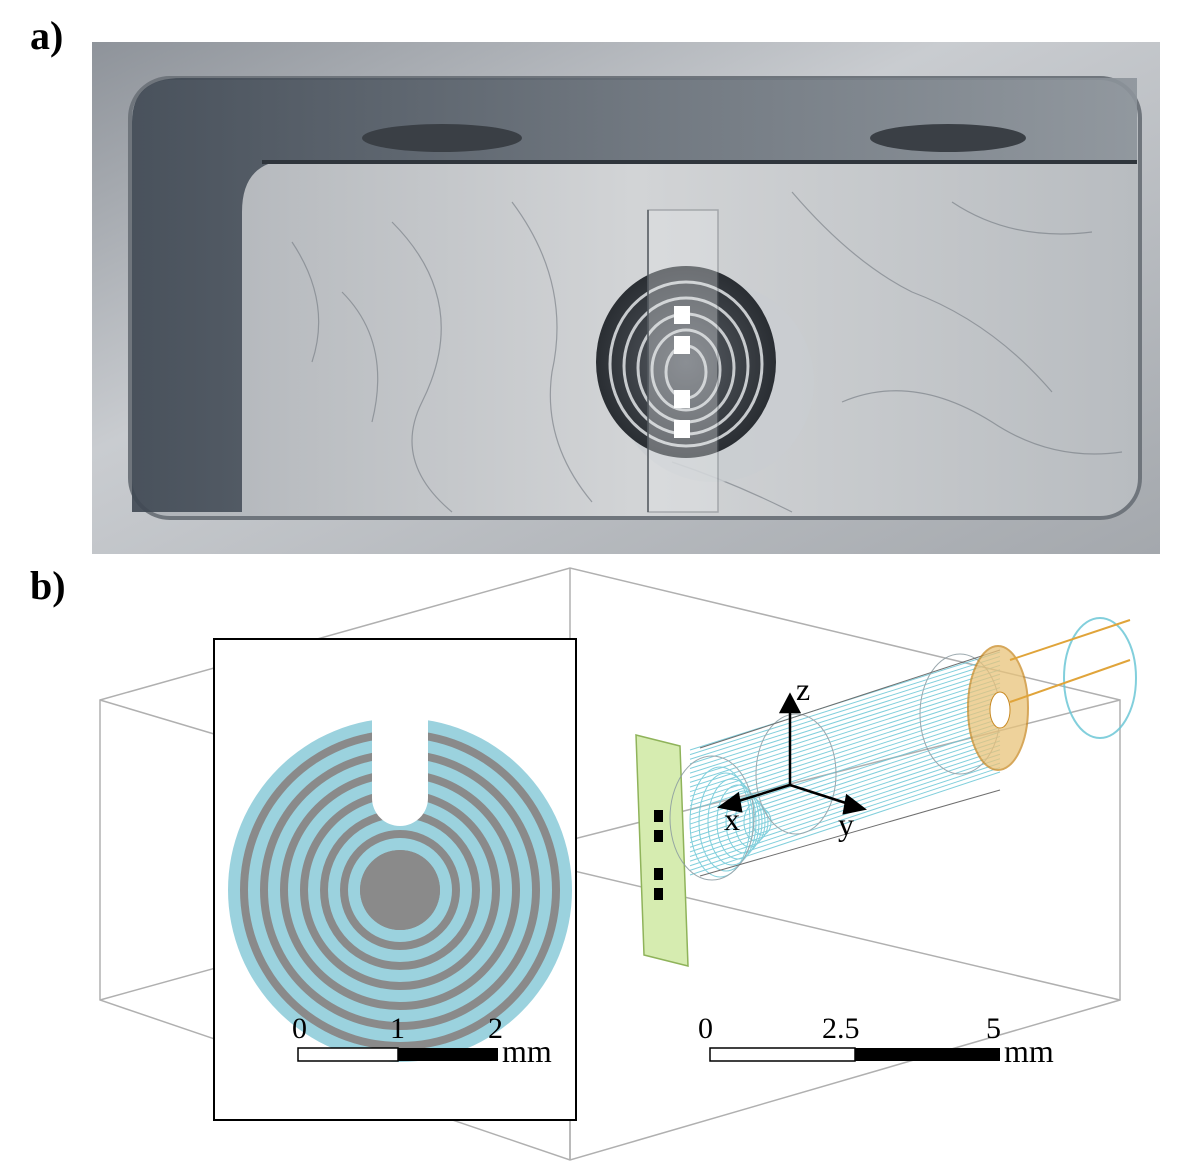  I want to click on orange-ring, so click(1049, 695).